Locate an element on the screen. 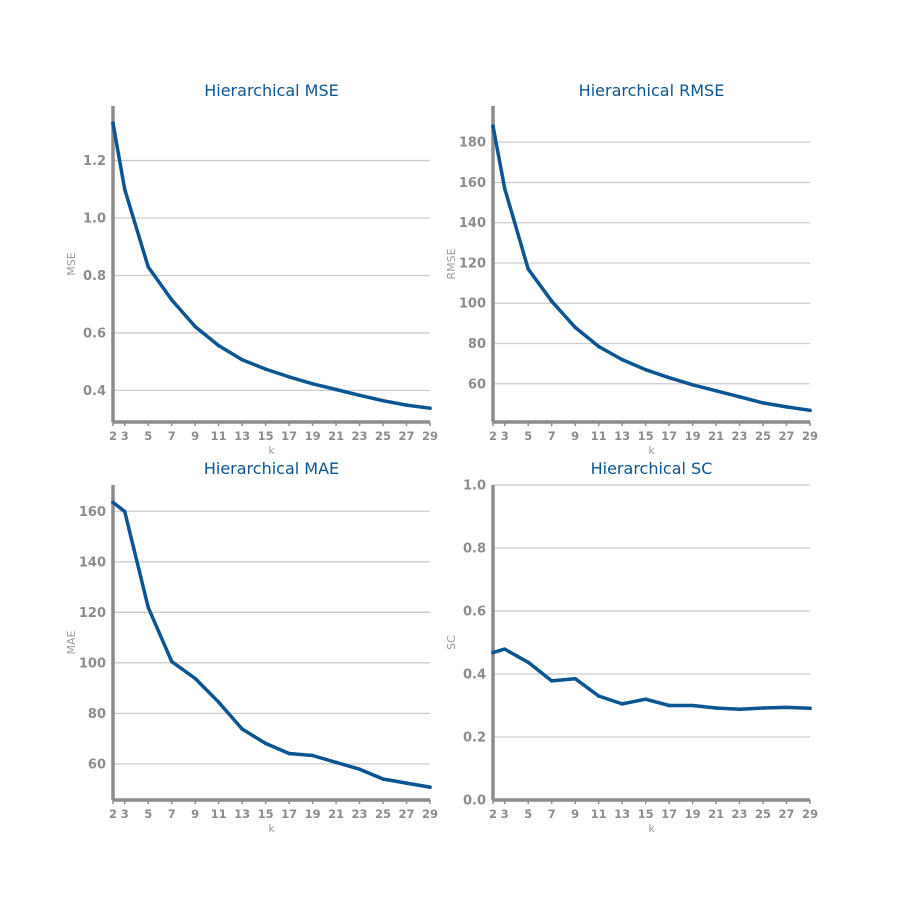  sc-xtick-label: 21 is located at coordinates (716, 814).